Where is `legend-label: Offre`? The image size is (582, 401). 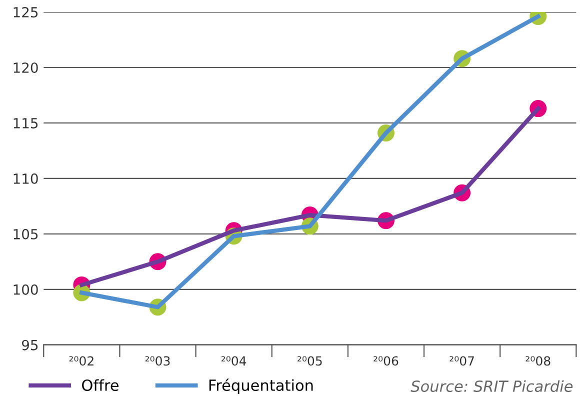 legend-label: Offre is located at coordinates (100, 385).